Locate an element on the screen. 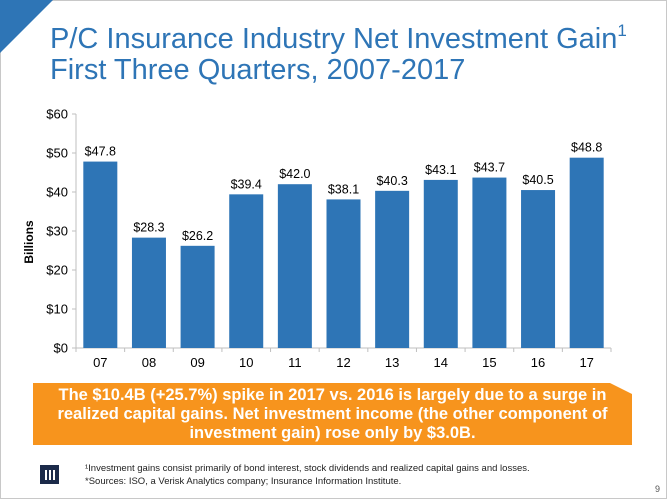 The image size is (667, 499). x-axis: 07 08 09 10 11 12 13 14 15 16 17 is located at coordinates (343, 358).